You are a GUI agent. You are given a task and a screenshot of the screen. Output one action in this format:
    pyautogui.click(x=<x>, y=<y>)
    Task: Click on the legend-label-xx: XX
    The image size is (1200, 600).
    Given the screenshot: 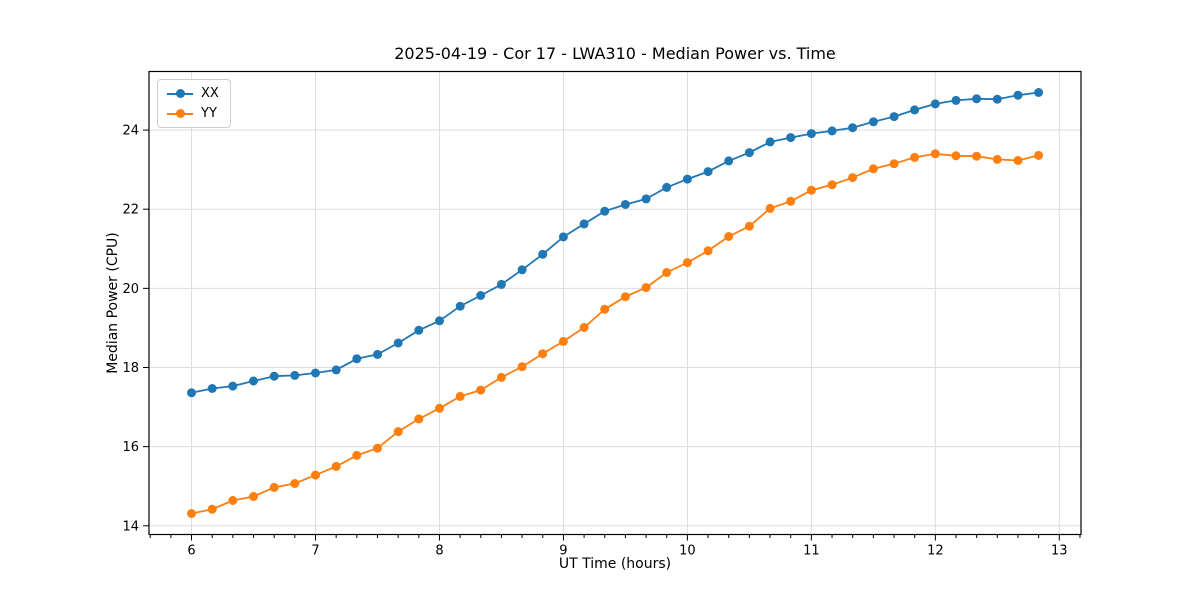 What is the action you would take?
    pyautogui.click(x=210, y=93)
    